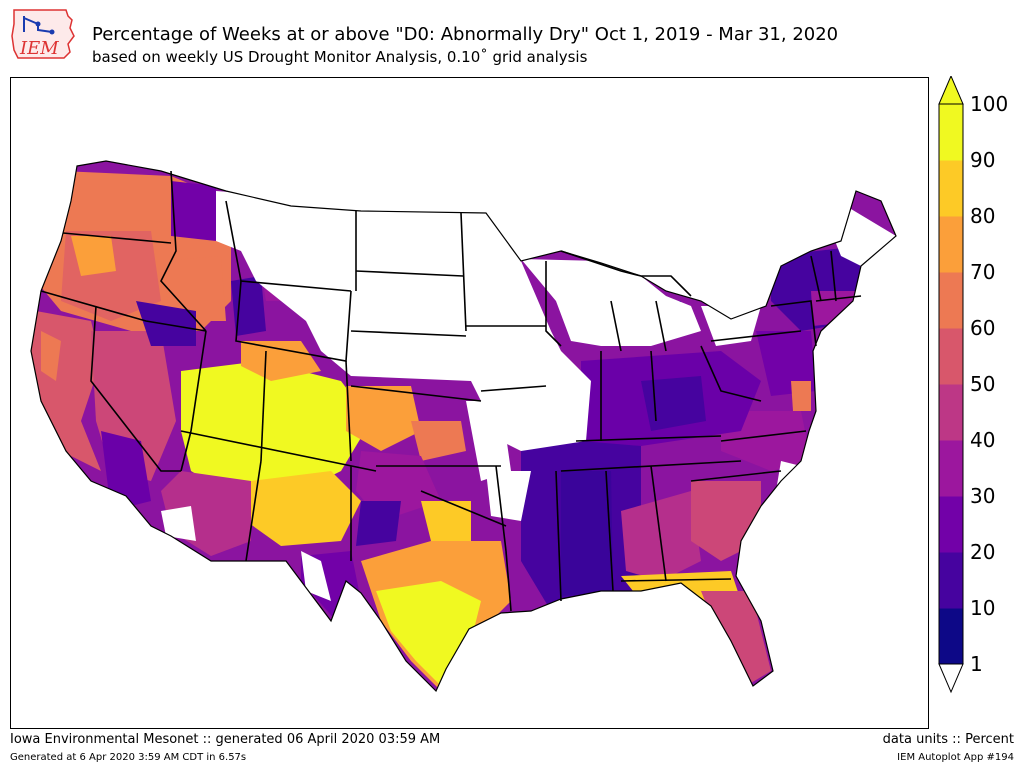 This screenshot has width=1024, height=768. I want to click on iem-logo: IEM, so click(43, 33).